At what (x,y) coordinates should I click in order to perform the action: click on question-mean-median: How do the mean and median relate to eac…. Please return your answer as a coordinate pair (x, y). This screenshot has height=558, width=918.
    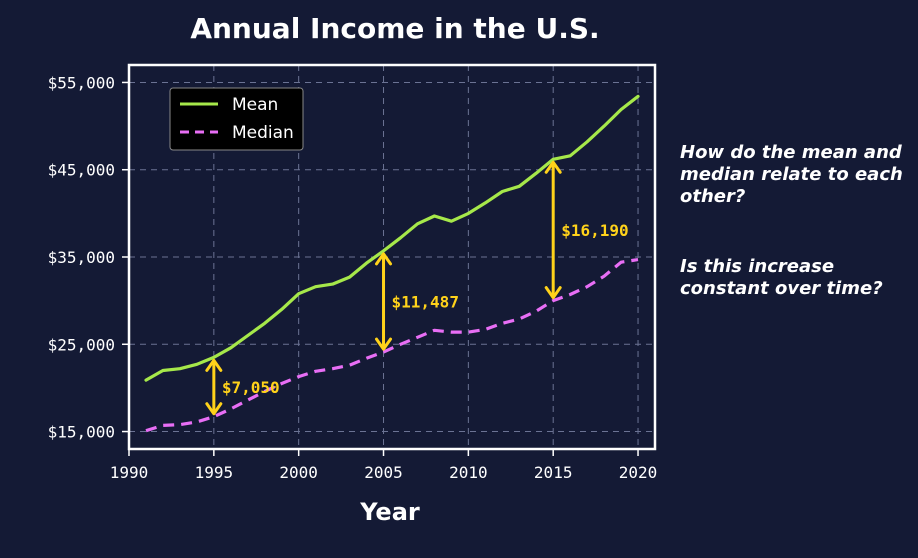
    Looking at the image, I should click on (791, 174).